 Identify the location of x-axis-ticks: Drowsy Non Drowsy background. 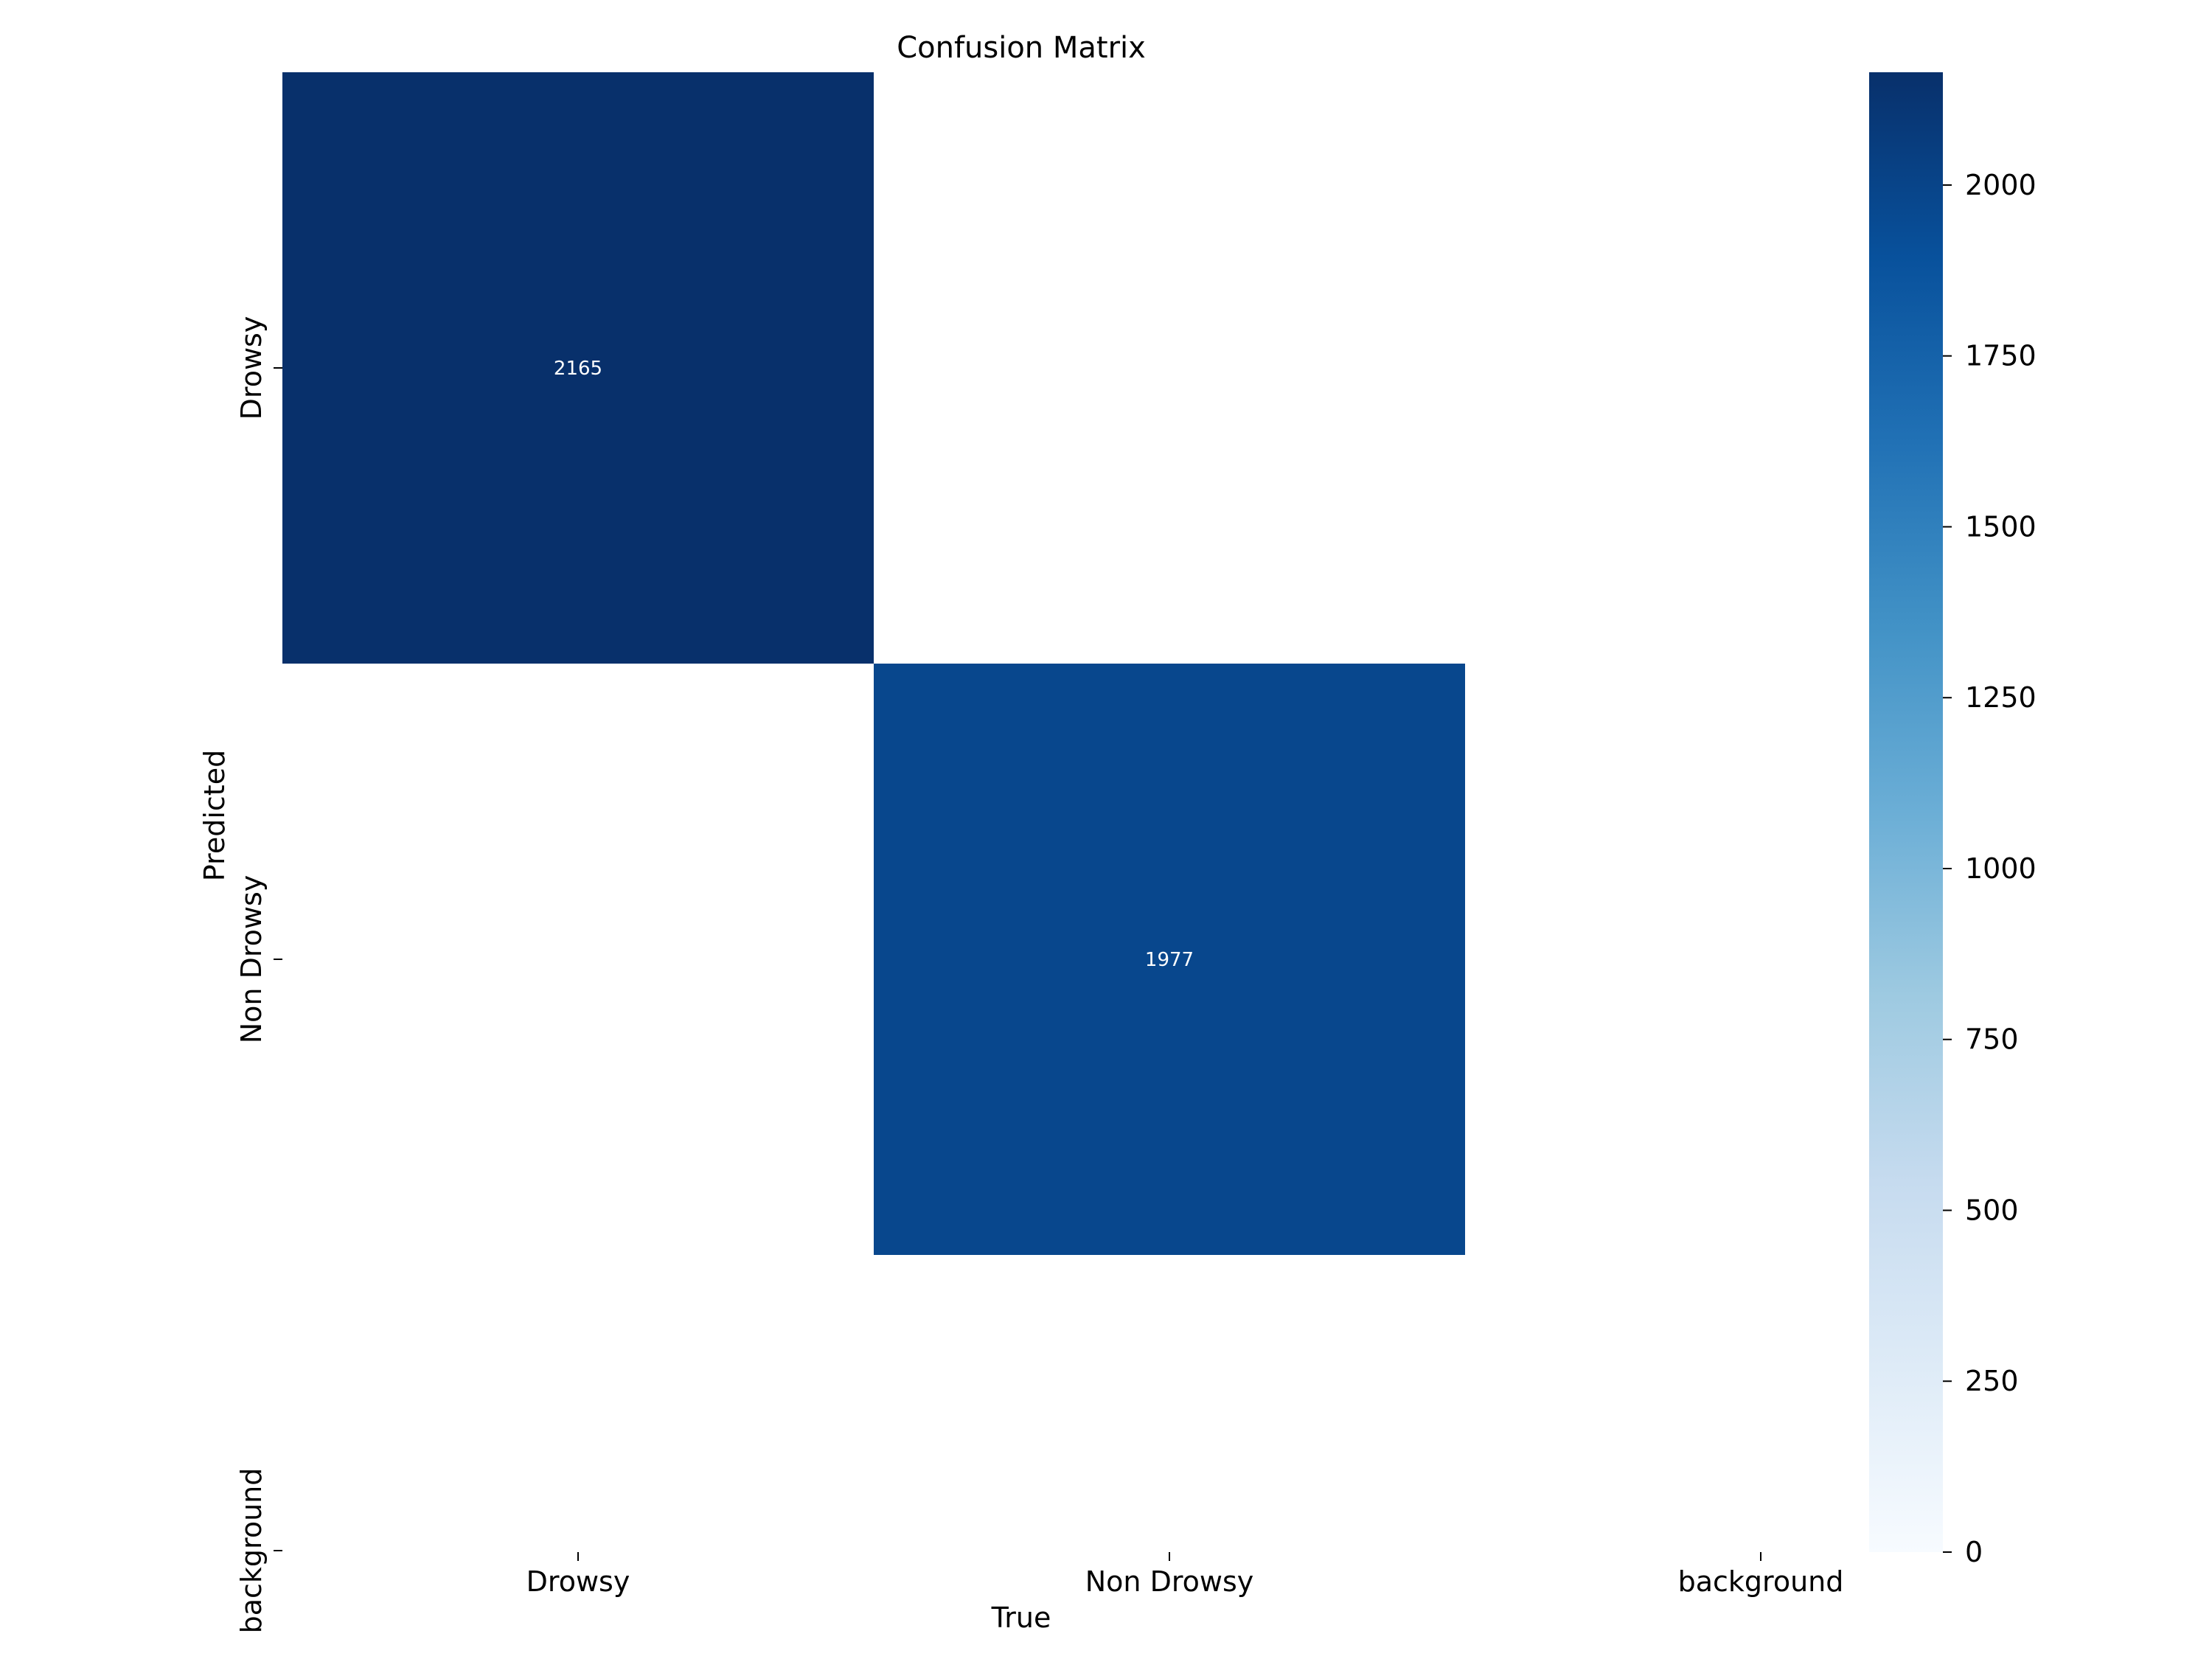
(1185, 1575).